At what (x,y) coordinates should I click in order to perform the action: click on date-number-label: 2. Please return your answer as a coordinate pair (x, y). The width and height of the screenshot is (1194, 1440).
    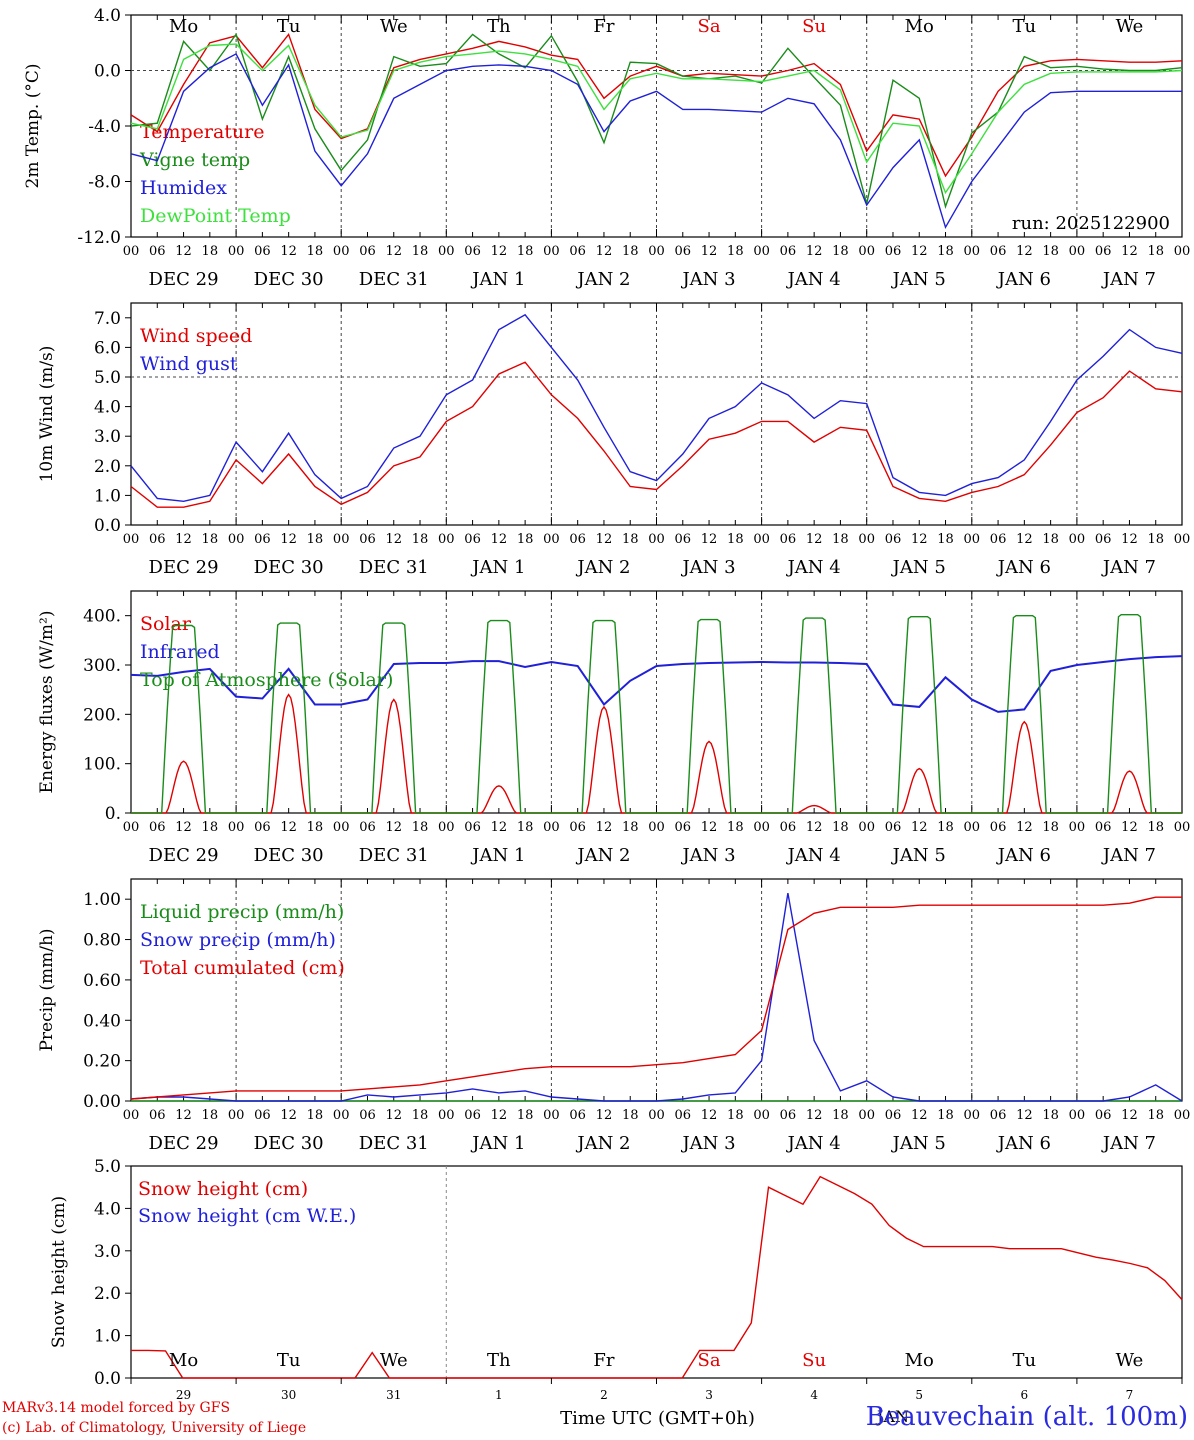
    Looking at the image, I should click on (604, 1395).